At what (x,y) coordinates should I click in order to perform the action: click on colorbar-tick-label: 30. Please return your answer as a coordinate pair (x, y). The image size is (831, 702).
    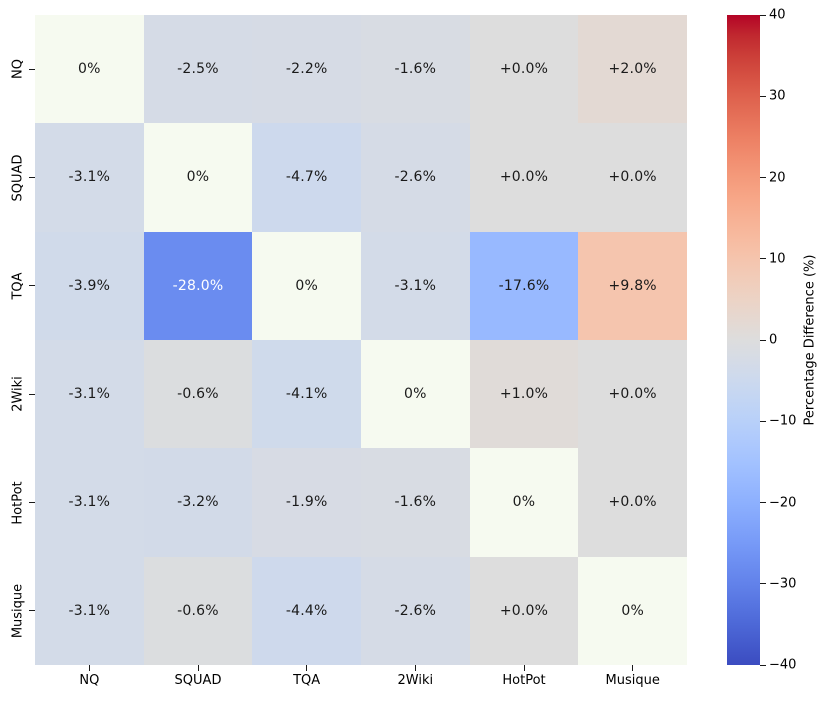
    Looking at the image, I should click on (777, 96).